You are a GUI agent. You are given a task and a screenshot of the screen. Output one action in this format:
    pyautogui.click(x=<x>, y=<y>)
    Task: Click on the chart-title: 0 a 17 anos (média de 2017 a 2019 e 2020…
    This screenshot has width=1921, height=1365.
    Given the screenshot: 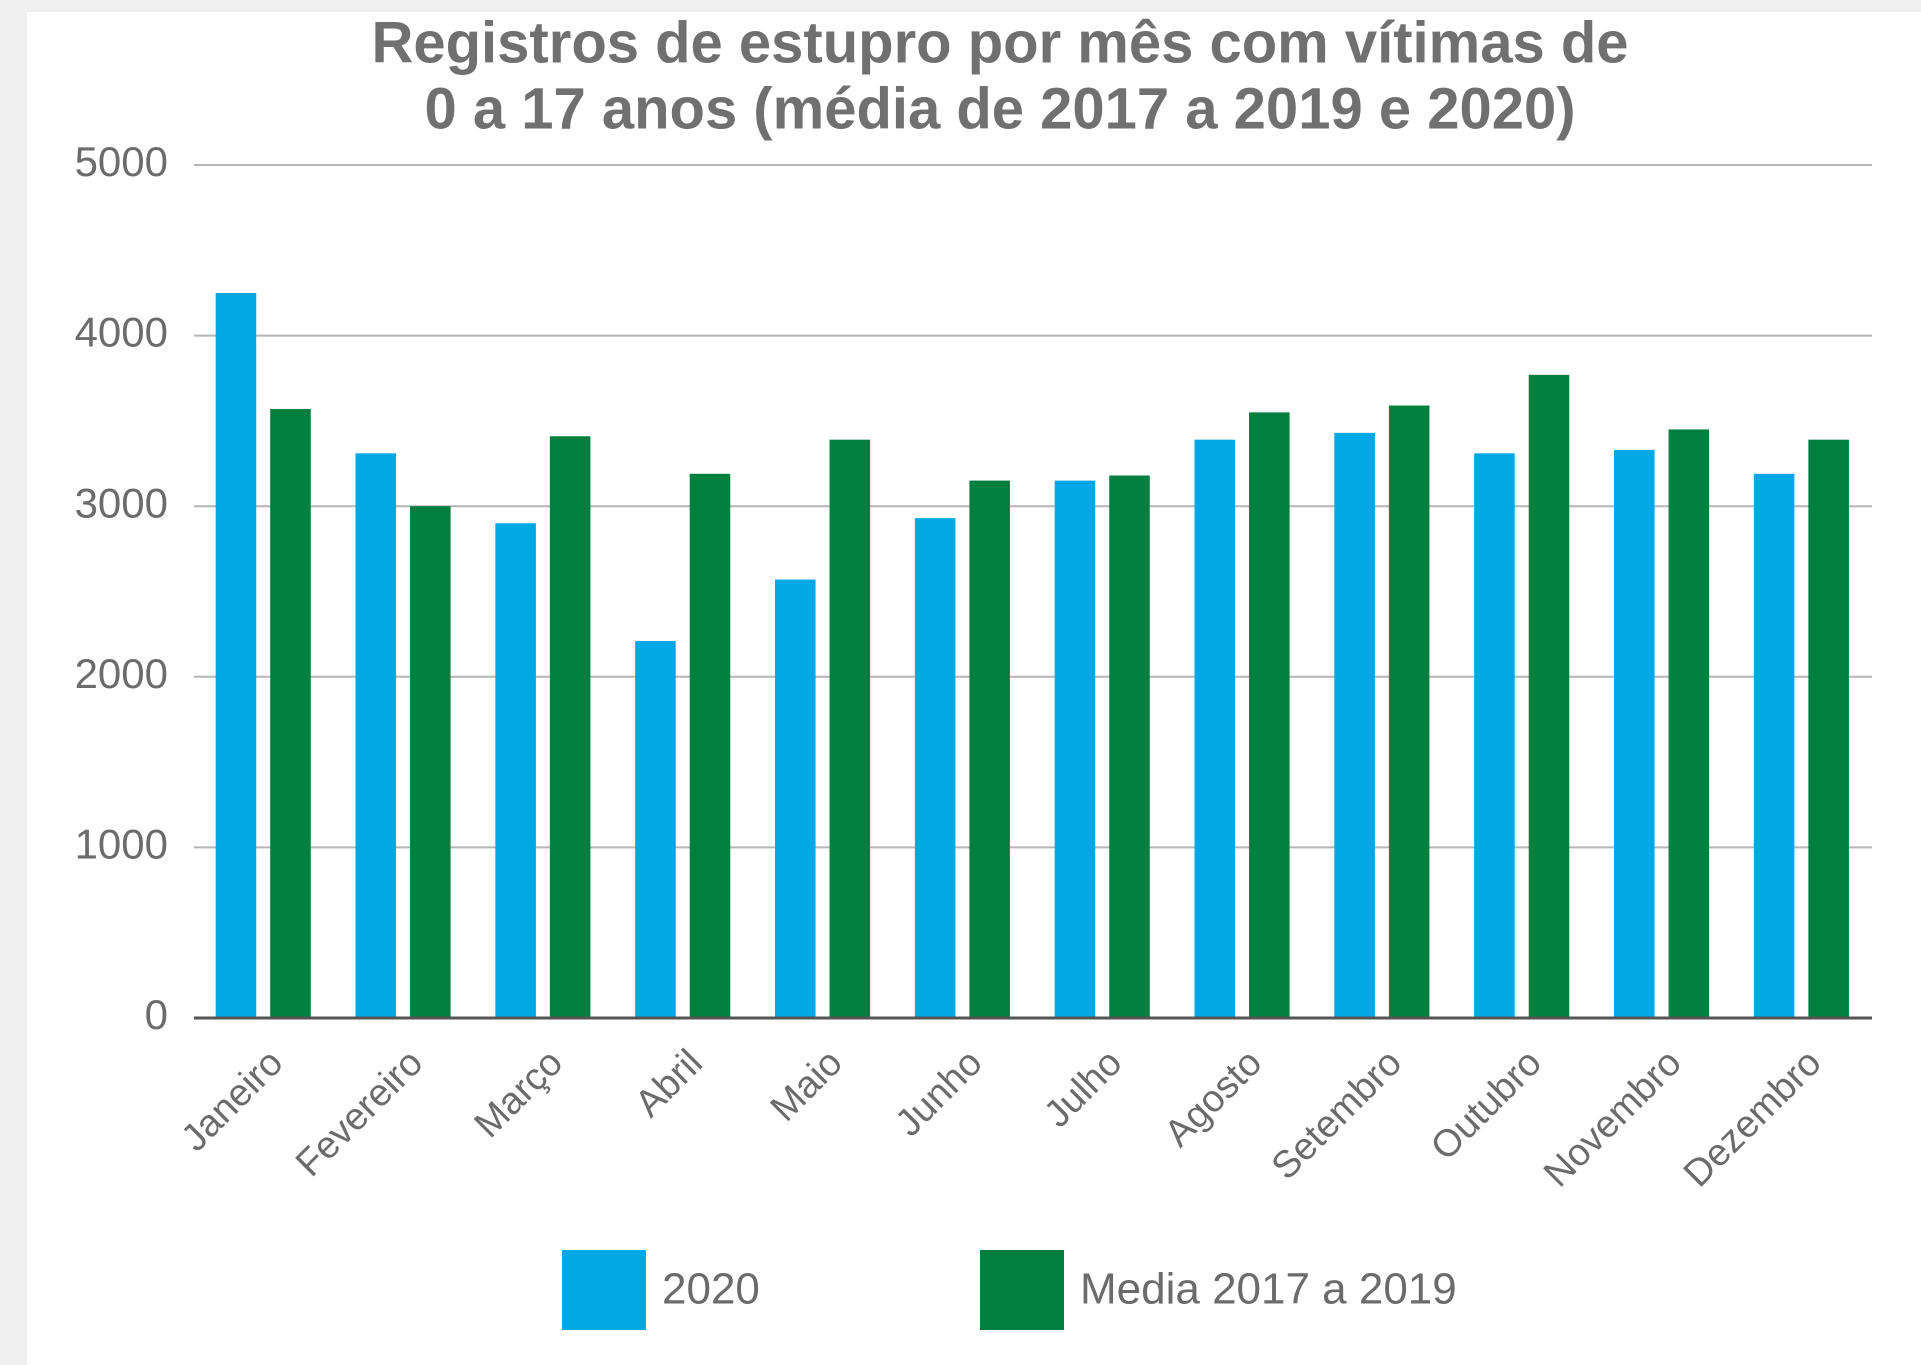 What is the action you would take?
    pyautogui.click(x=999, y=108)
    